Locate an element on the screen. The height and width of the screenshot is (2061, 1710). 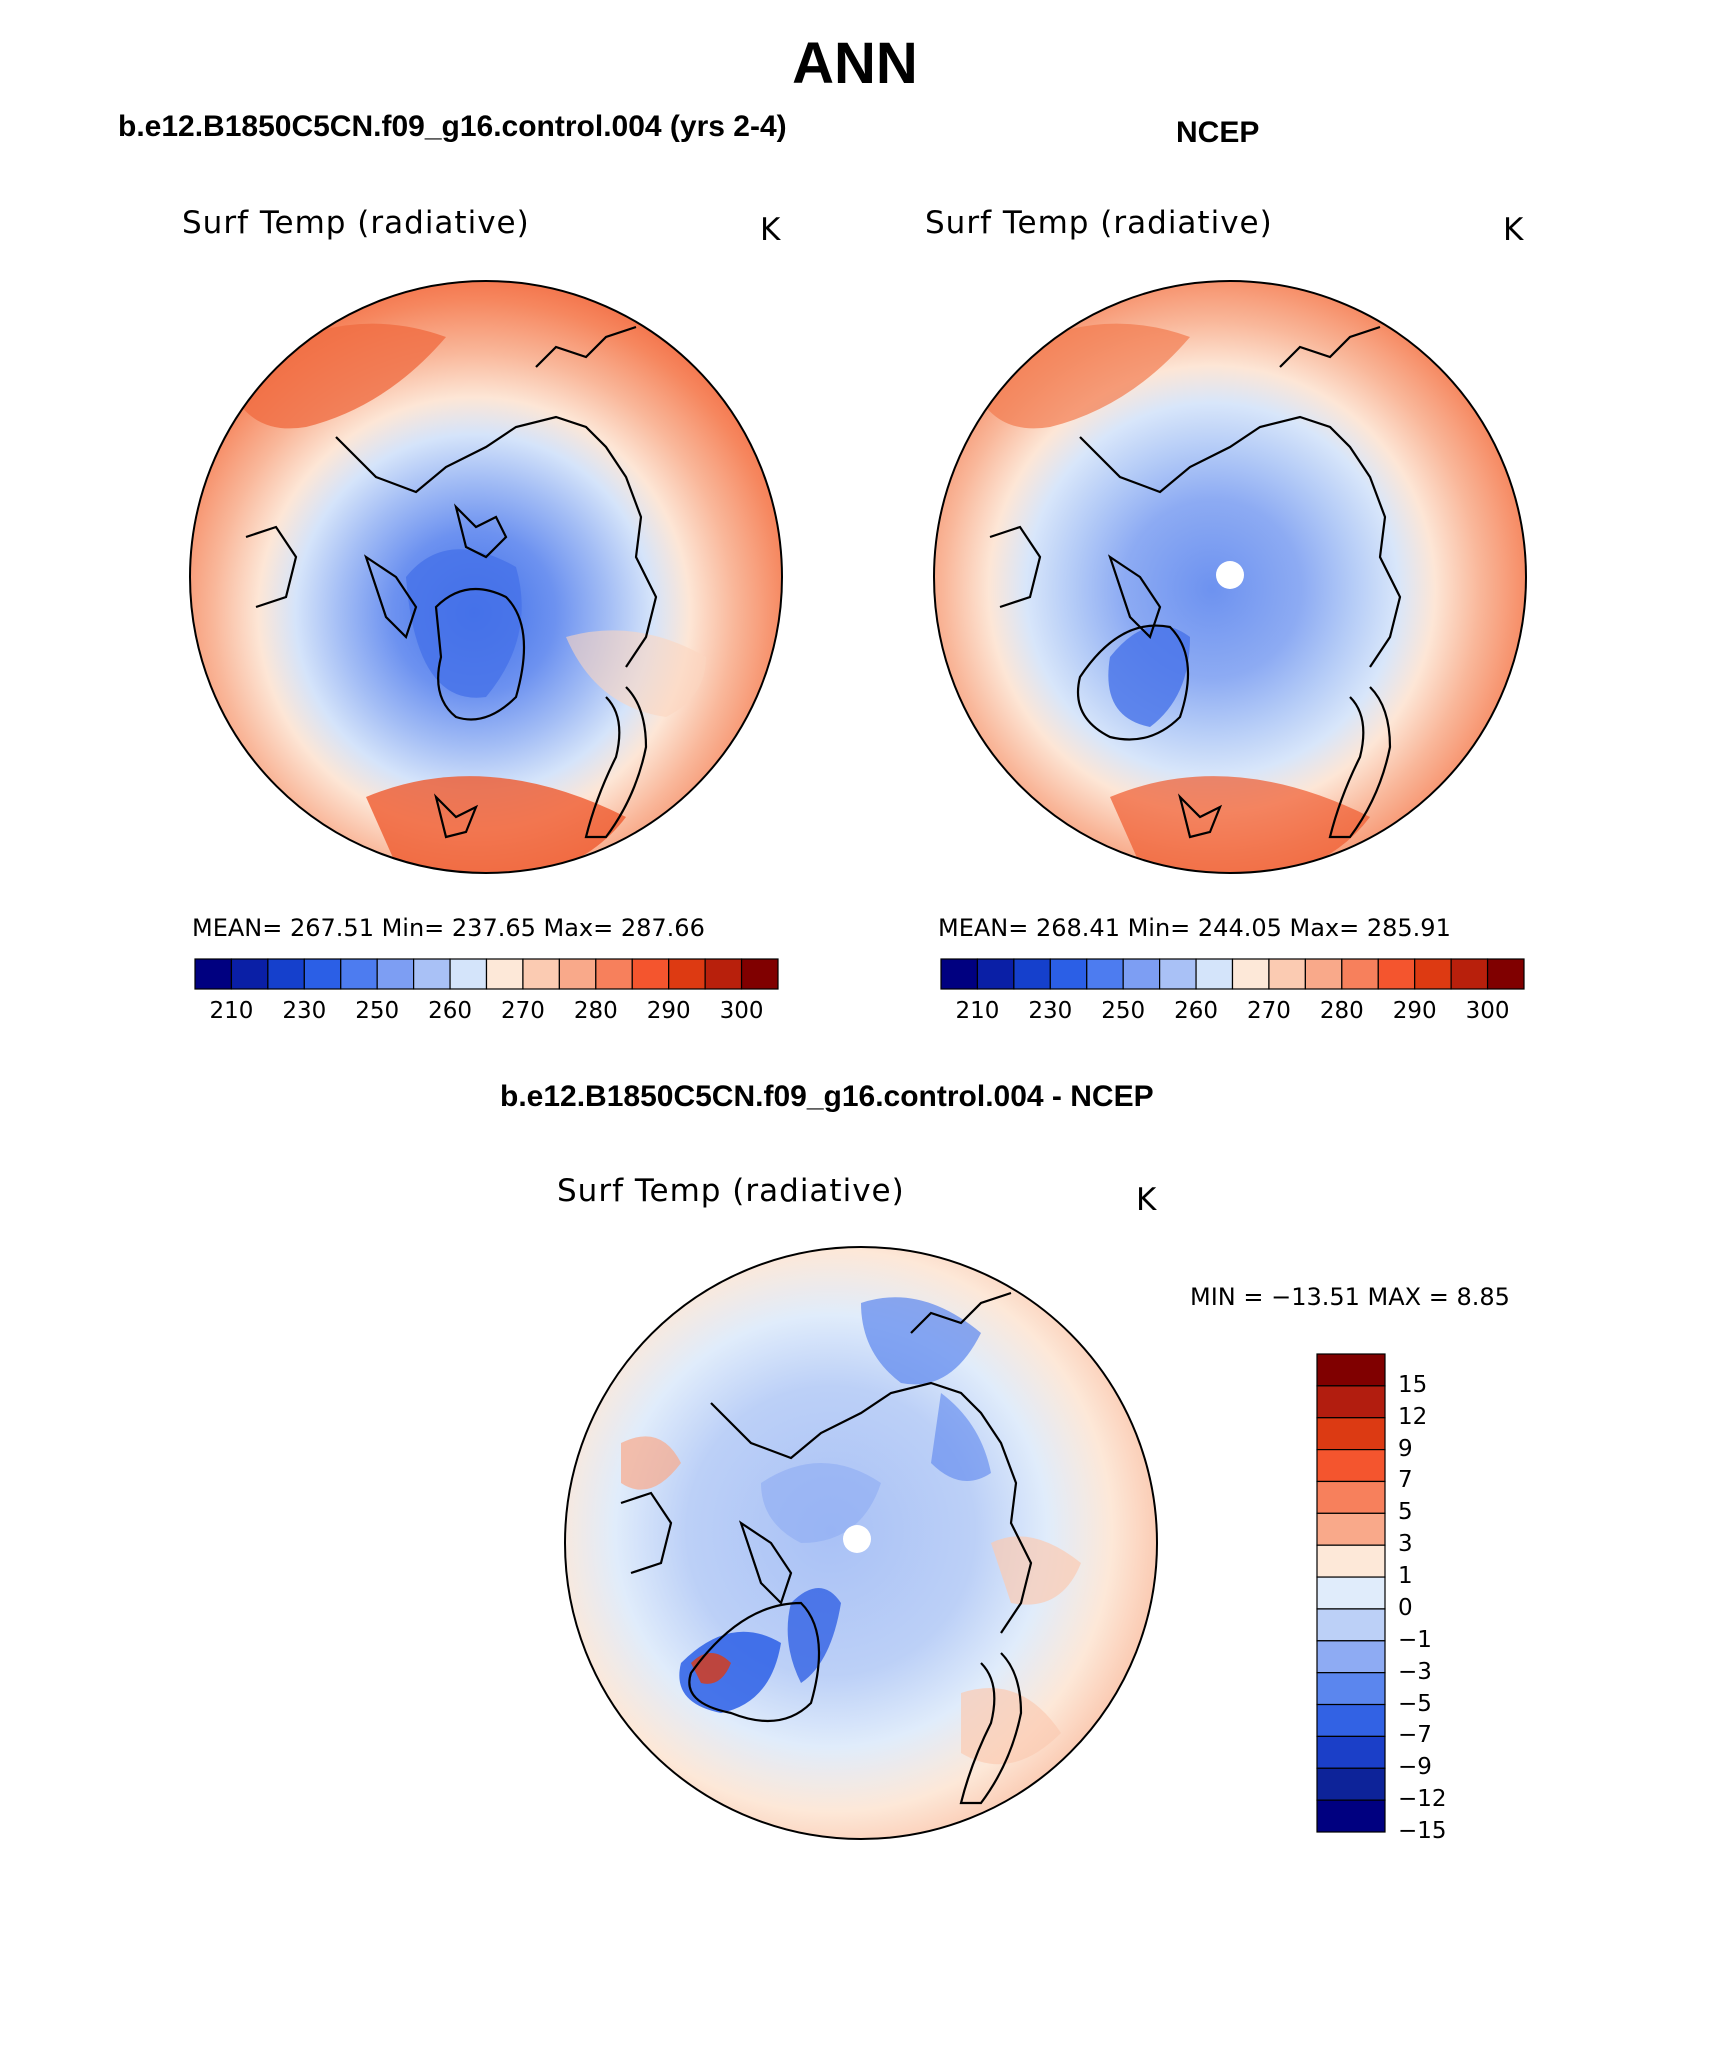
colorbar-ncep-tick-label: 210 is located at coordinates (977, 1011).